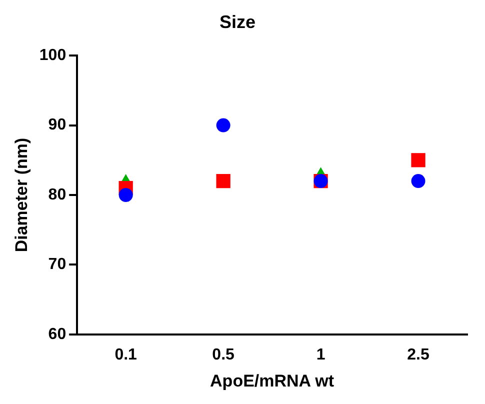 Image resolution: width=485 pixels, height=404 pixels. I want to click on chart-title: Size, so click(237, 22).